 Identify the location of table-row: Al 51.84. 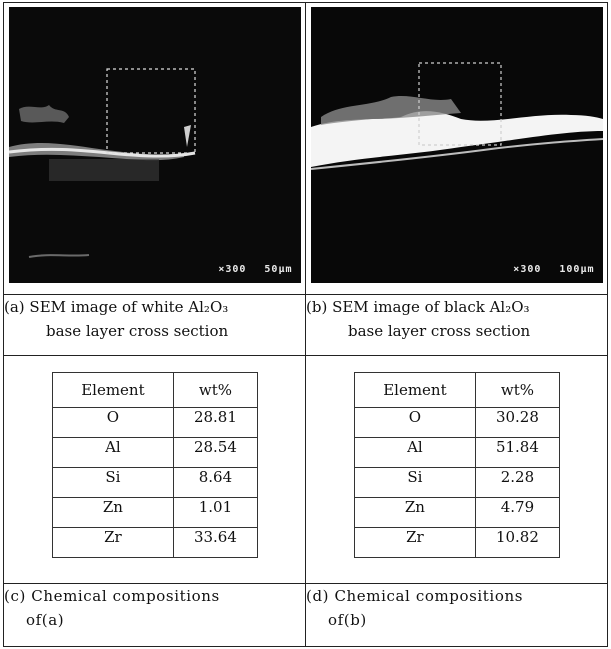
(456, 452).